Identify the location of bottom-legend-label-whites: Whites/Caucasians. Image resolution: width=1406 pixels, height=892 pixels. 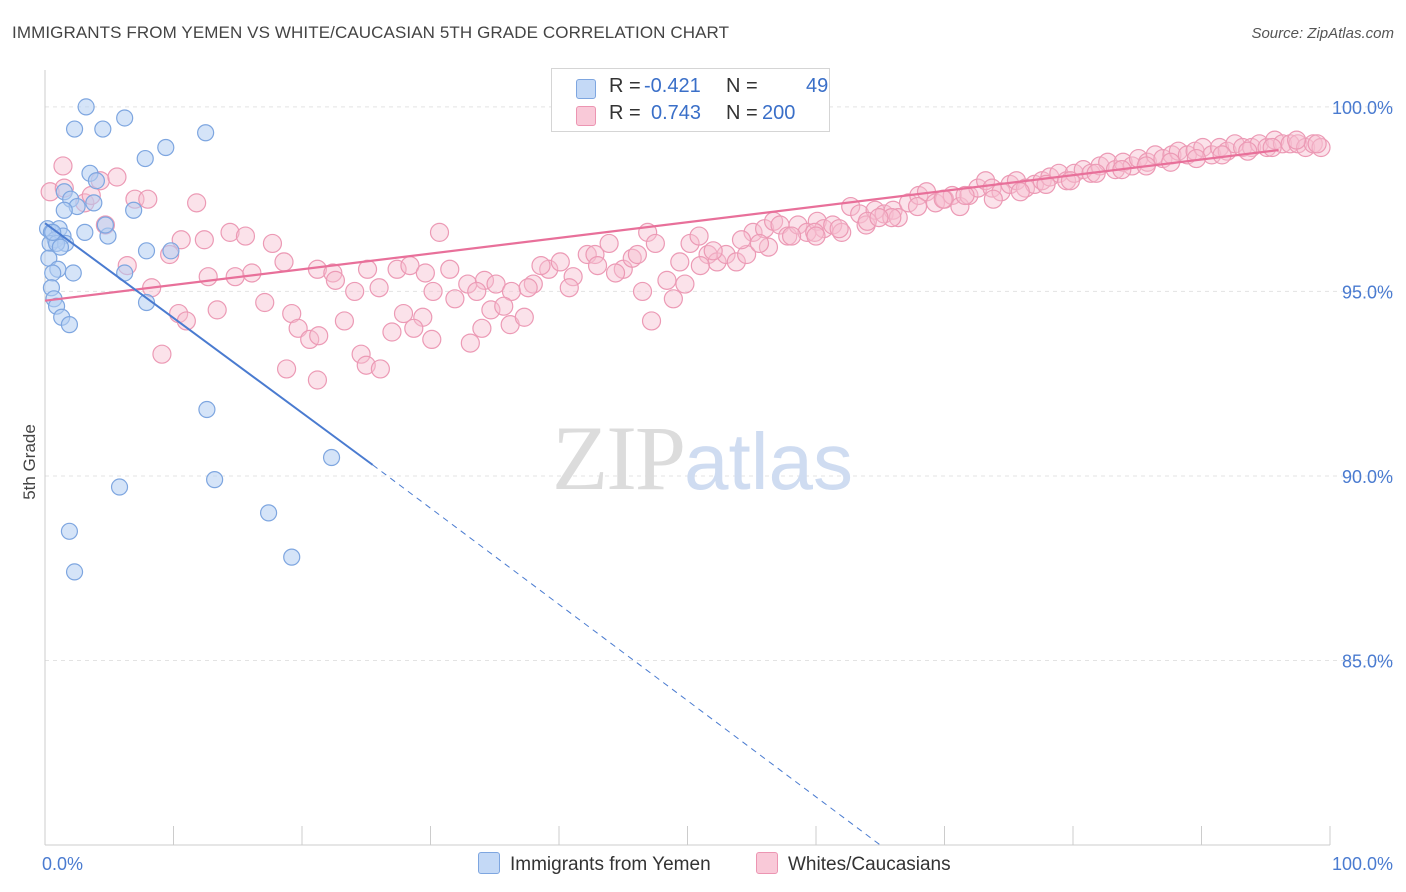
(869, 864).